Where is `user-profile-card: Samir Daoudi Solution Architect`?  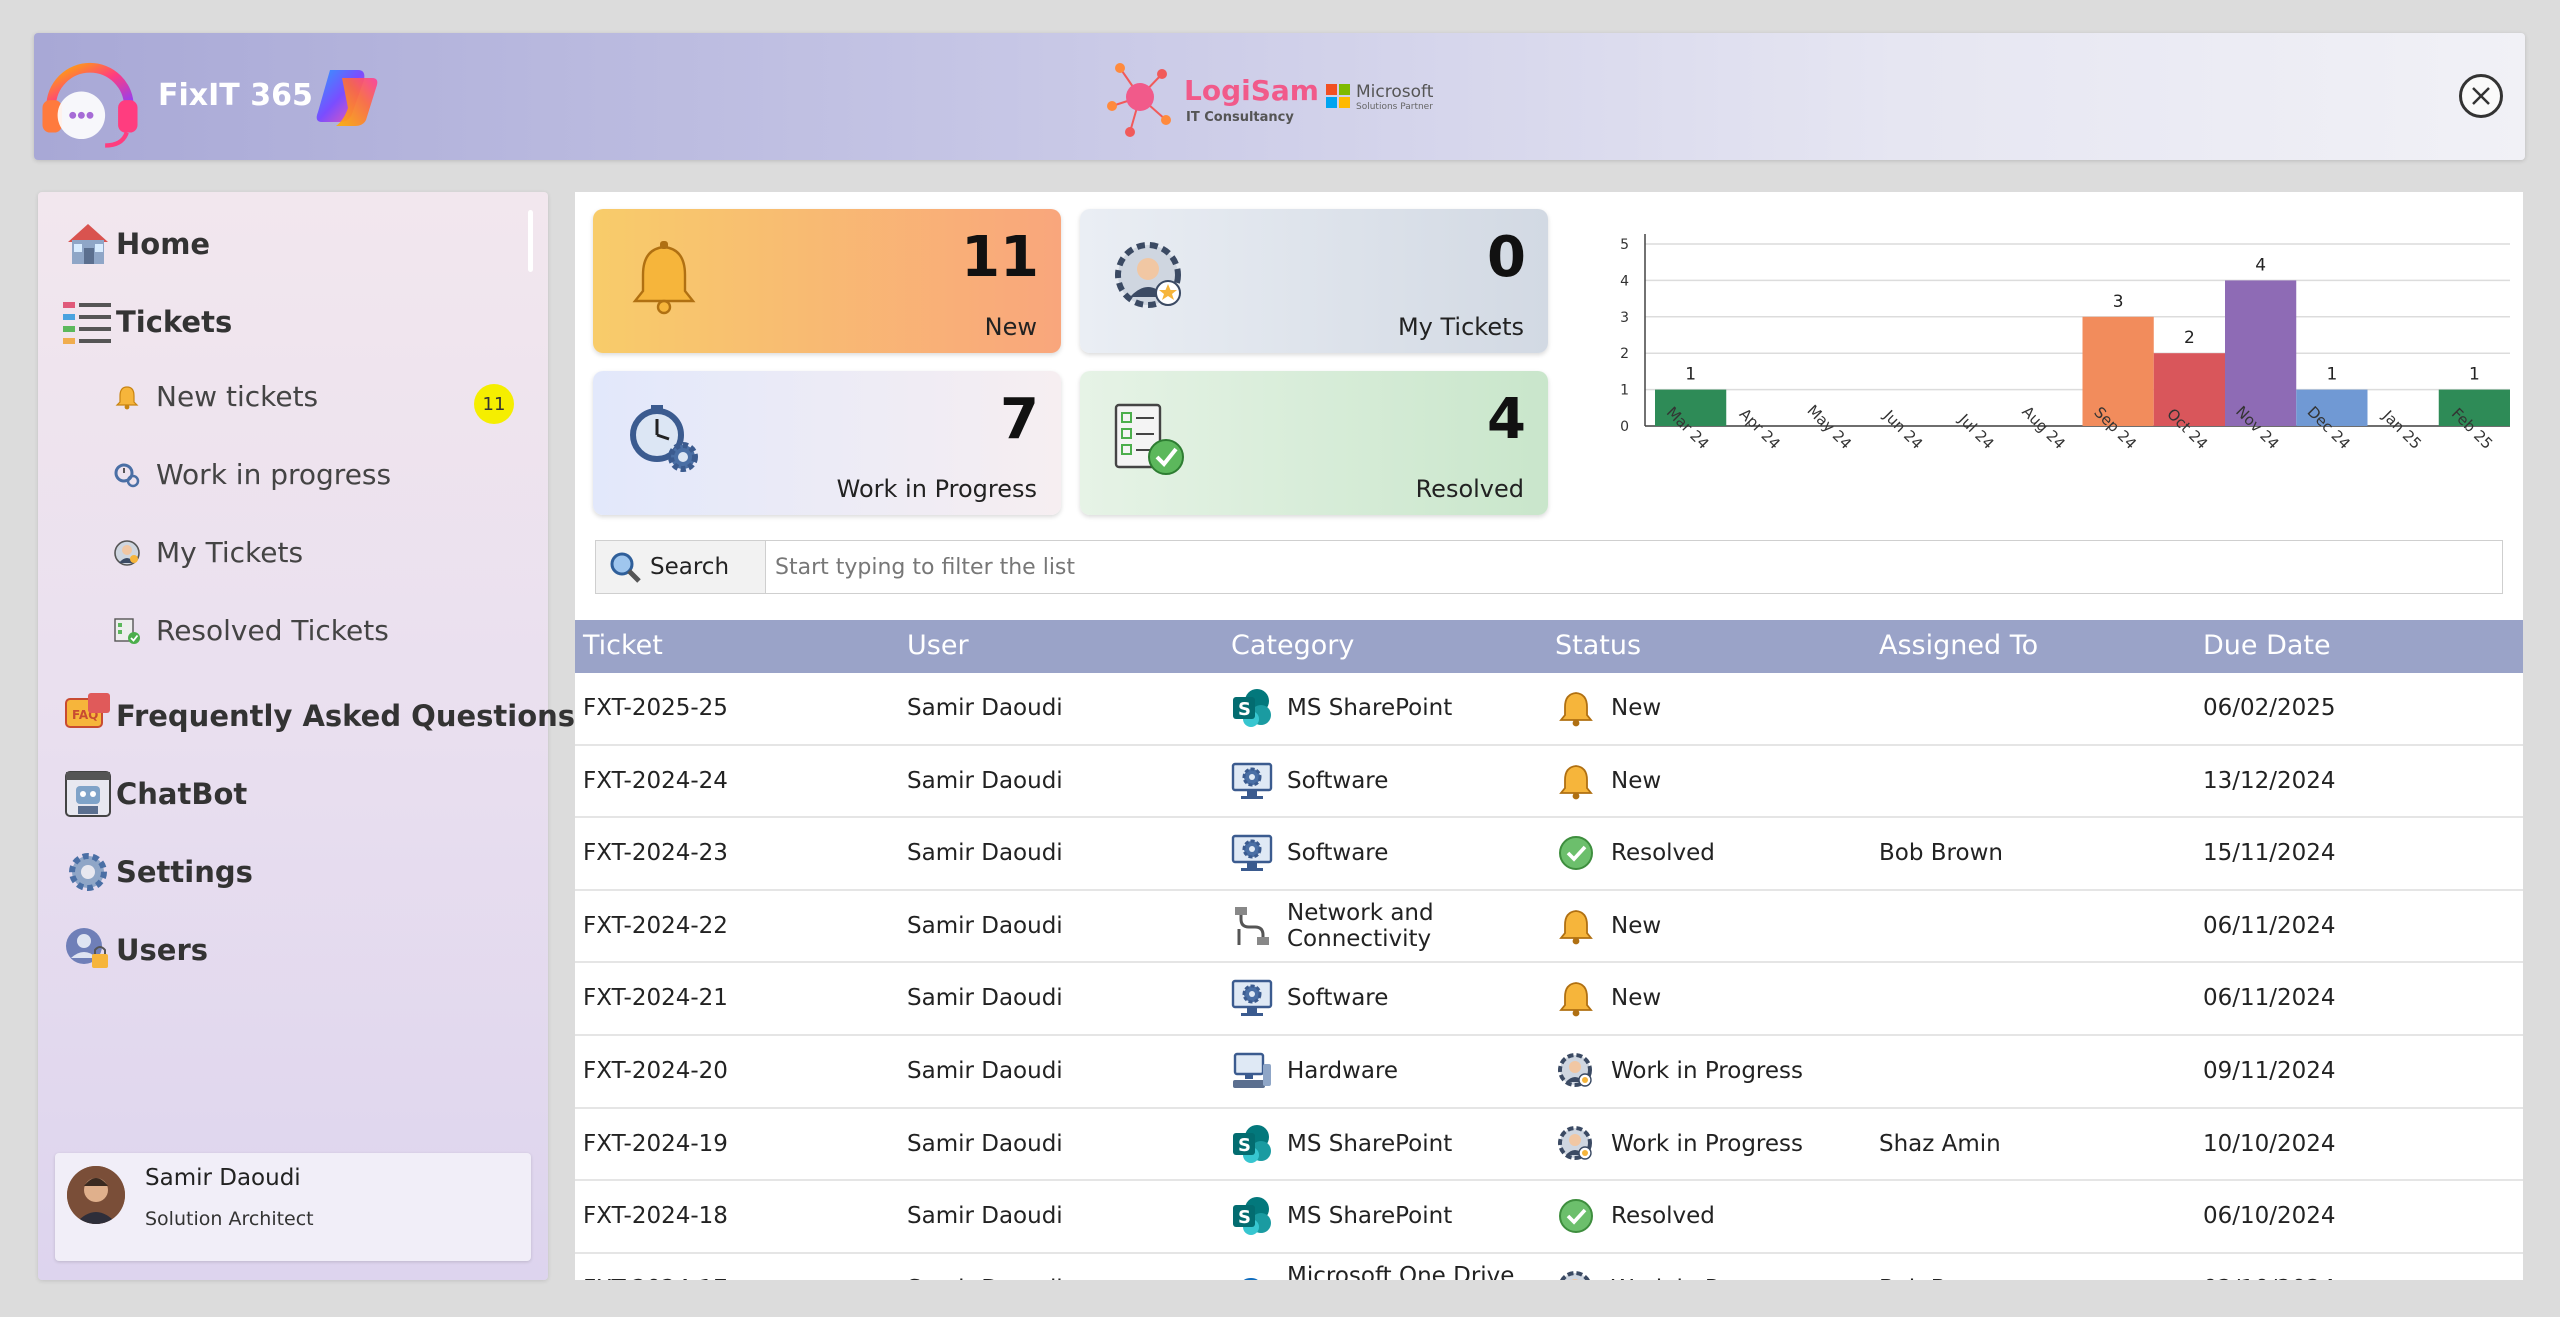 user-profile-card: Samir Daoudi Solution Architect is located at coordinates (293, 1207).